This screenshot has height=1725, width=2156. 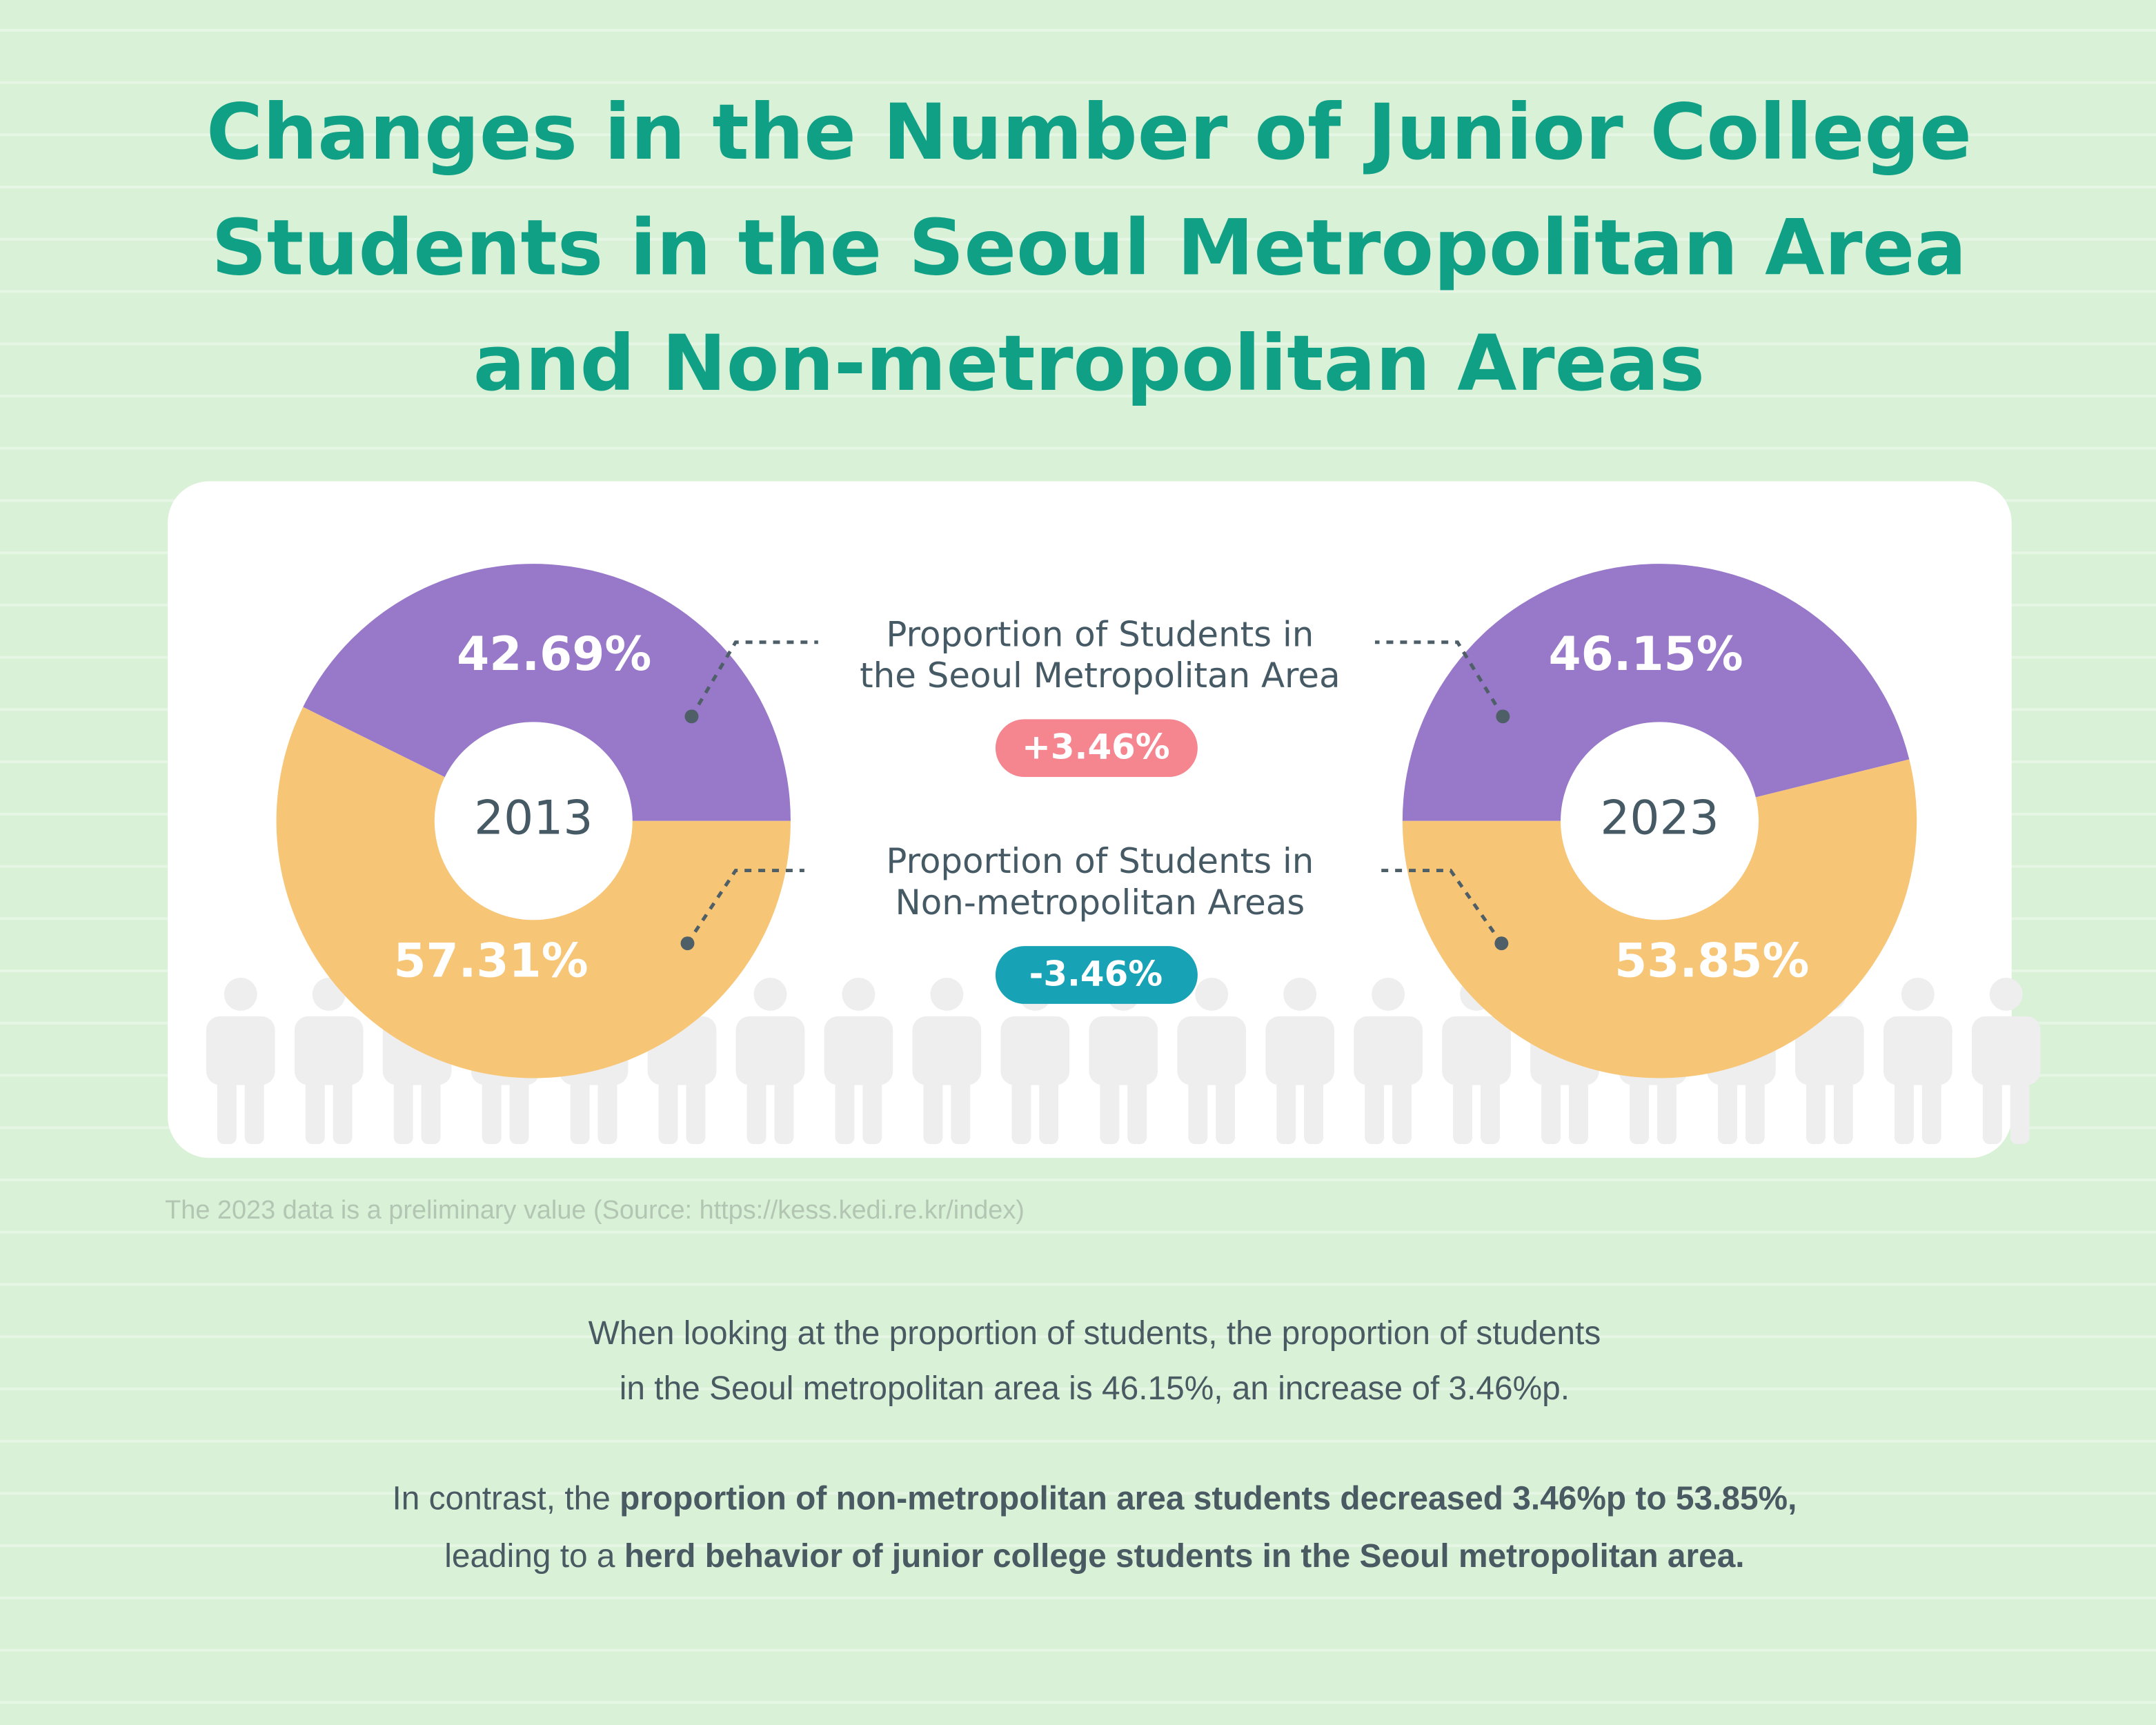 I want to click on legend-label: the Seoul Metropolitan Area, so click(x=1100, y=676).